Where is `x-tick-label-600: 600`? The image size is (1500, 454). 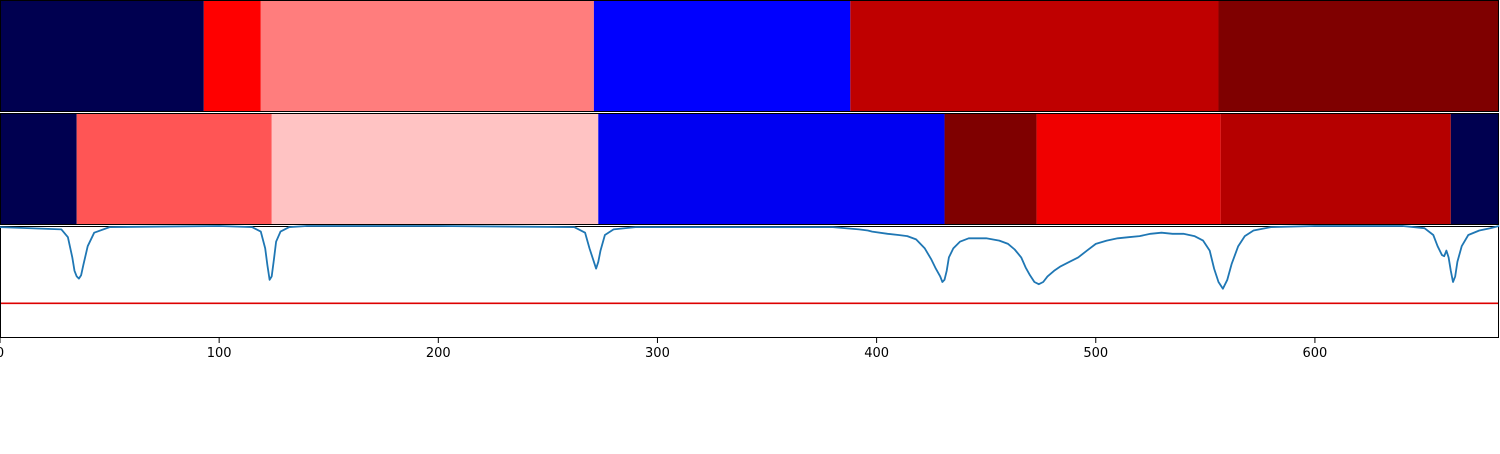
x-tick-label-600: 600 is located at coordinates (1314, 353).